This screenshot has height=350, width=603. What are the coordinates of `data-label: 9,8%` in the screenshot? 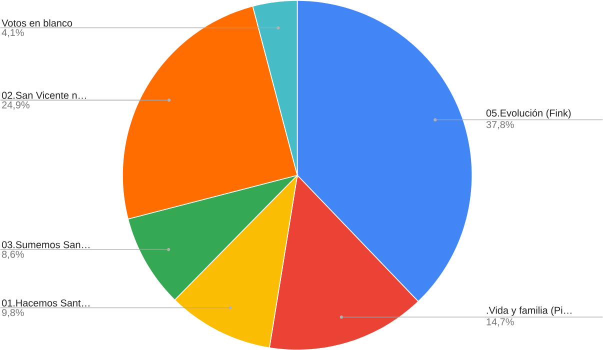 It's located at (13, 313).